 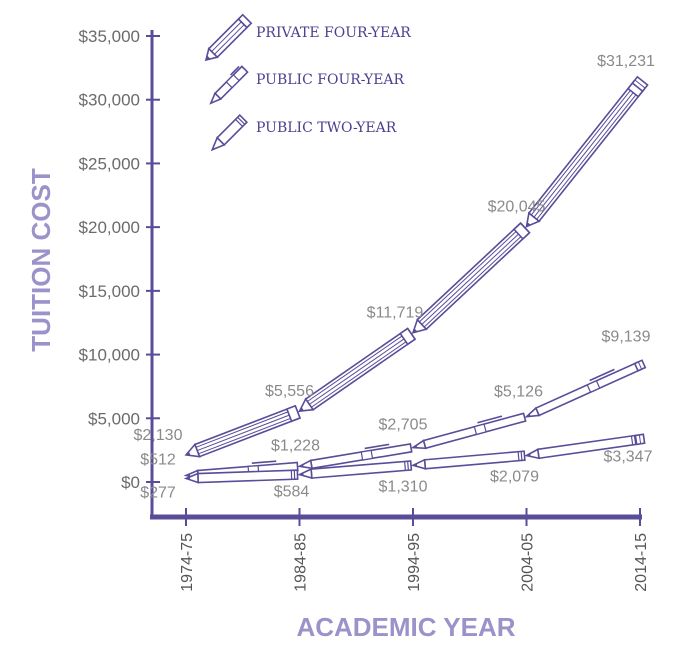 I want to click on data-label: $9,139, so click(x=626, y=337).